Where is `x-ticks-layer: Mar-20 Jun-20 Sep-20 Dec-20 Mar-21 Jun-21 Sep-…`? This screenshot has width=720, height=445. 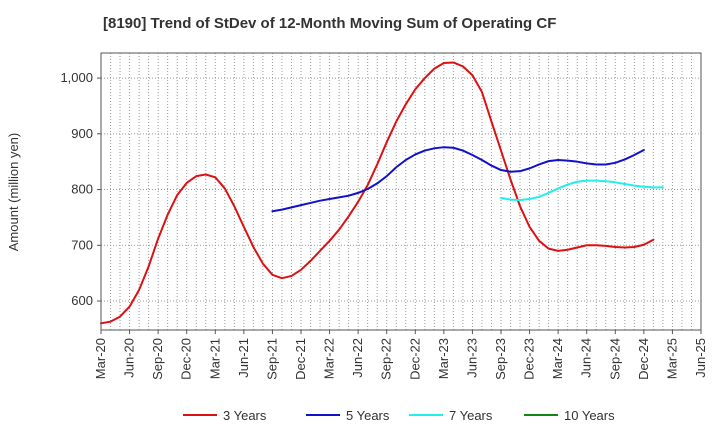 x-ticks-layer: Mar-20 Jun-20 Sep-20 Dec-20 Mar-21 Jun-21 Sep-… is located at coordinates (400, 355).